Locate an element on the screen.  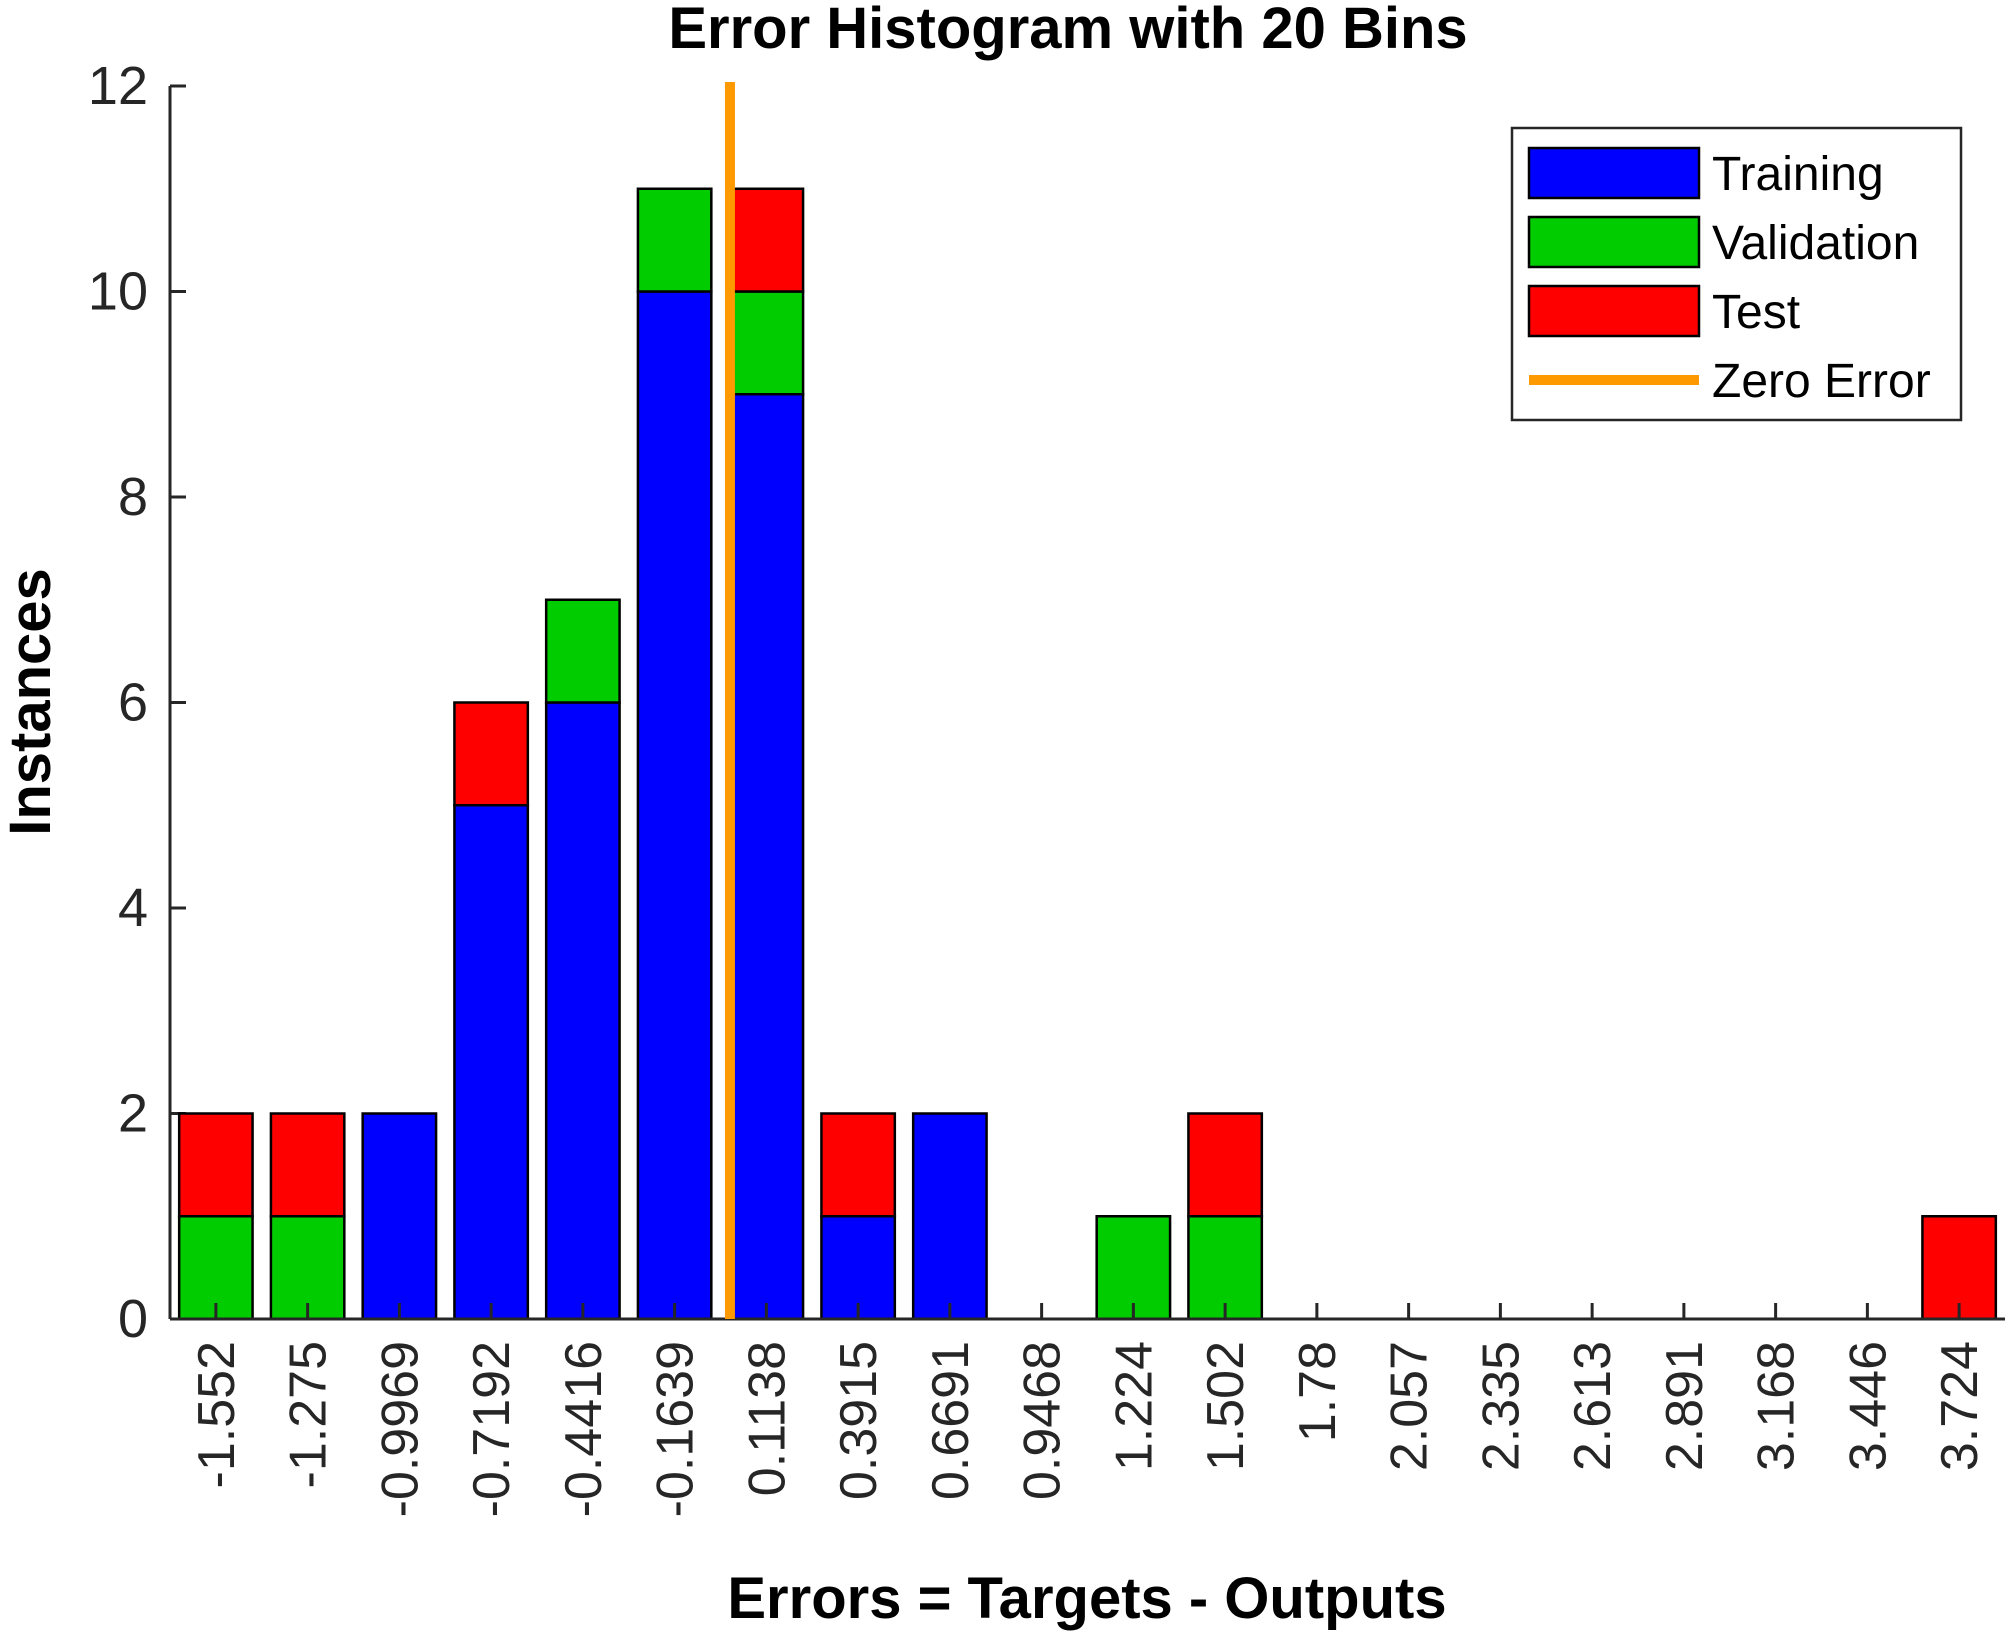
x-tick-label: 0.9468 is located at coordinates (1043, 1420).